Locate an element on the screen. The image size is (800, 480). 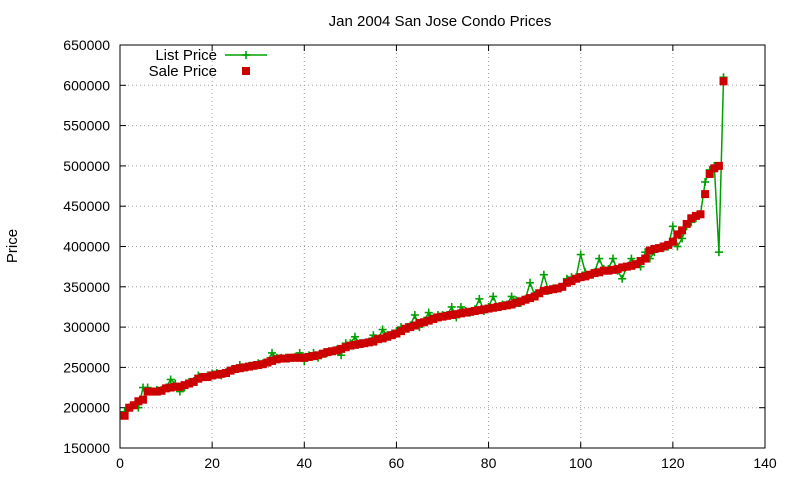
y-tick-label: 400000 is located at coordinates (86, 247).